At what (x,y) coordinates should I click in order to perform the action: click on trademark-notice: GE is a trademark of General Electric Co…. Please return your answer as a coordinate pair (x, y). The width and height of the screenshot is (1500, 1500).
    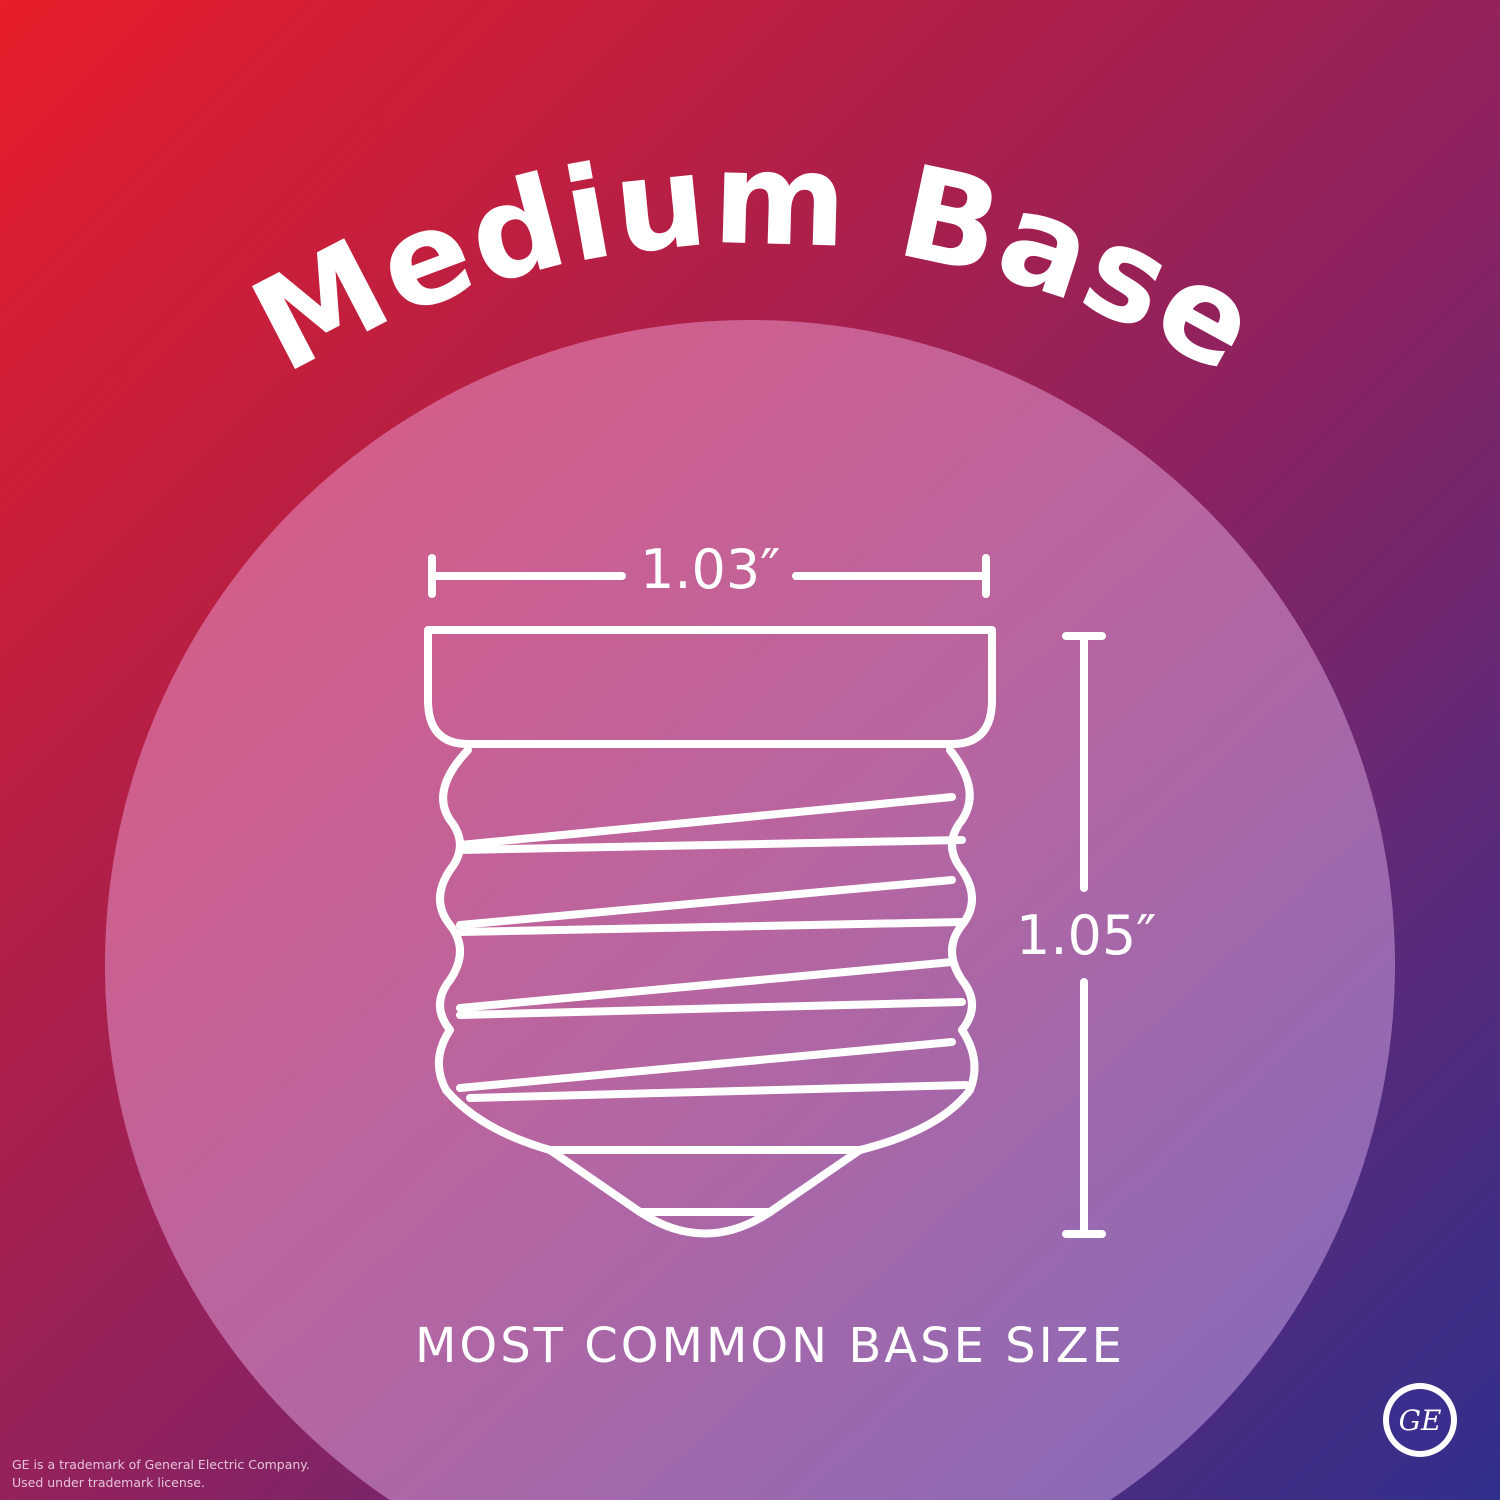
    Looking at the image, I should click on (161, 1474).